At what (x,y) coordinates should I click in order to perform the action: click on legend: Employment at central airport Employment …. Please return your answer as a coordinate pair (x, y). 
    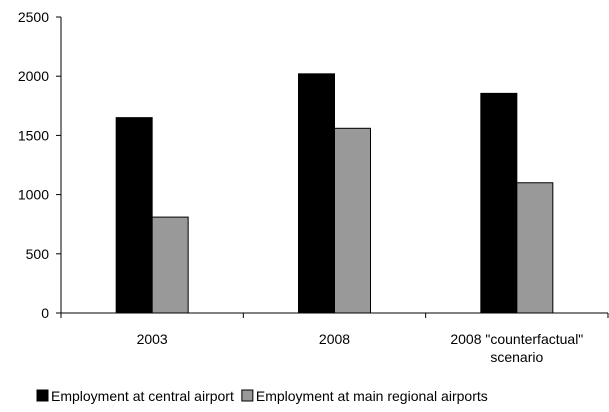
    Looking at the image, I should click on (262, 396).